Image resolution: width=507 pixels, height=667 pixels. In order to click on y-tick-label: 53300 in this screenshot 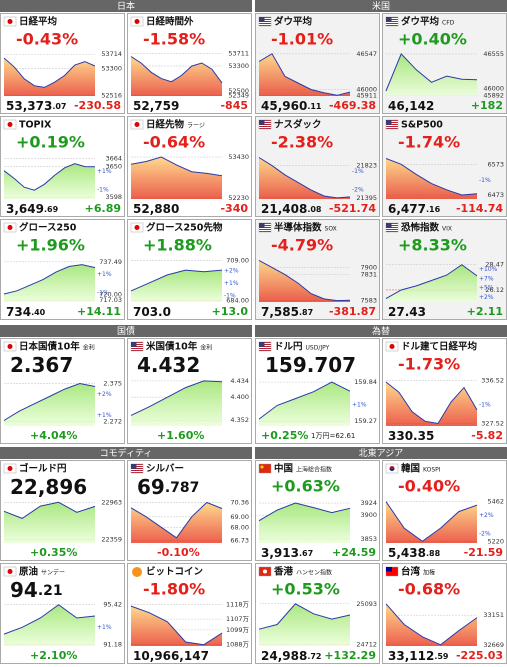, I will do `click(238, 66)`.